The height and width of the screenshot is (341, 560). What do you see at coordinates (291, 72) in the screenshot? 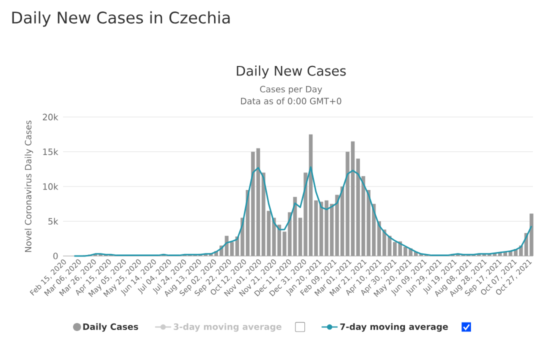
I see `chart-subtitle: Daily New Cases` at bounding box center [291, 72].